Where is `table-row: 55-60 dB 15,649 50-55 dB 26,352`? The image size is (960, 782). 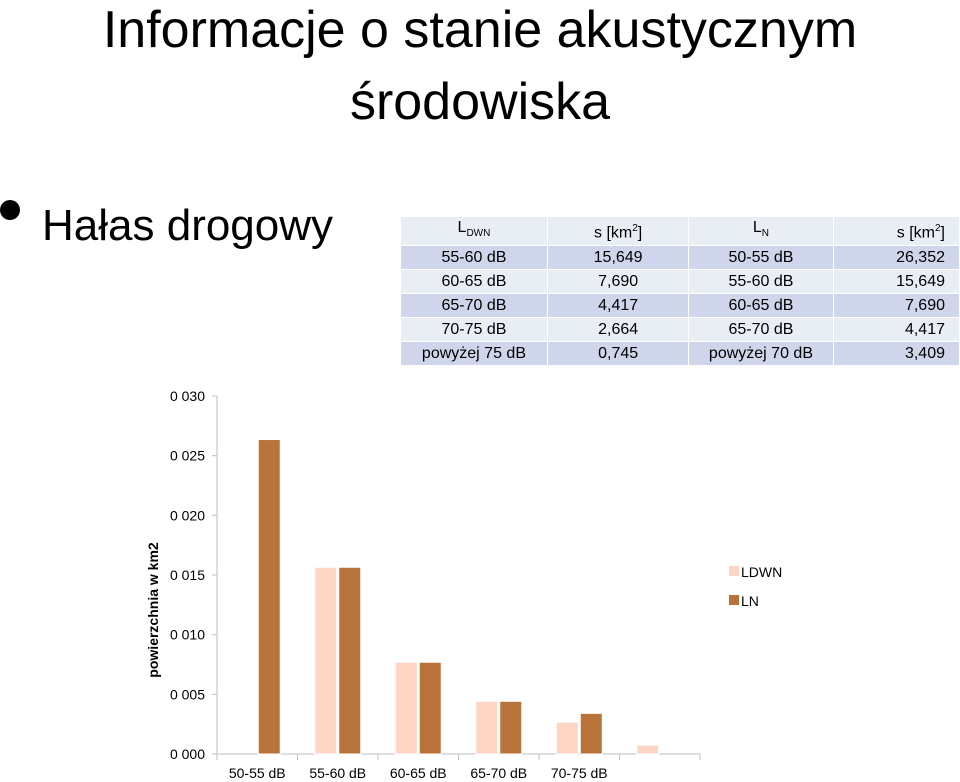
table-row: 55-60 dB 15,649 50-55 dB 26,352 is located at coordinates (680, 258).